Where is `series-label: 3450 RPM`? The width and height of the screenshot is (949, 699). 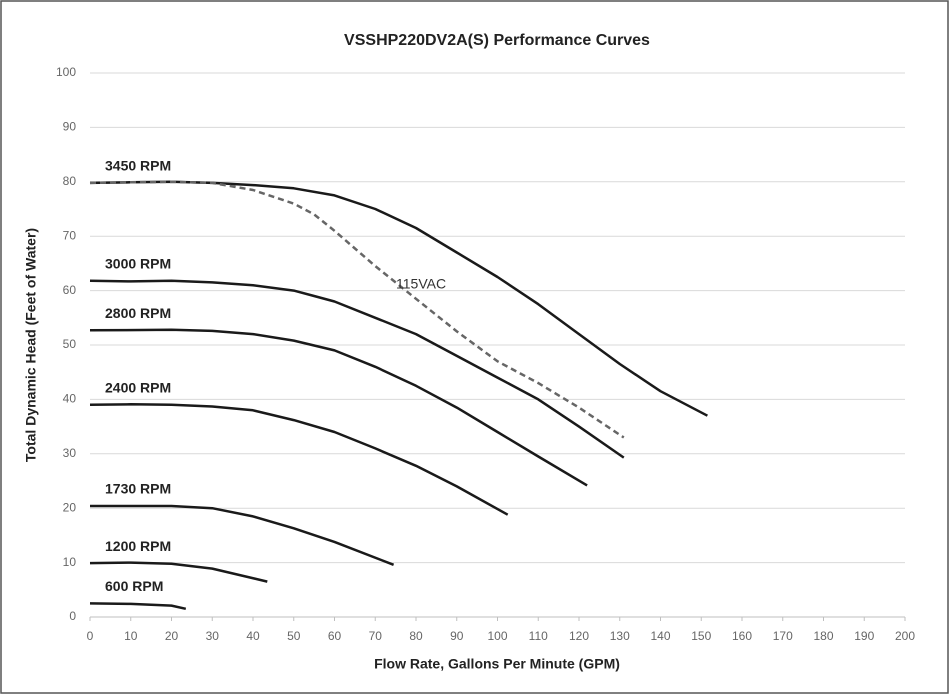 series-label: 3450 RPM is located at coordinates (138, 166).